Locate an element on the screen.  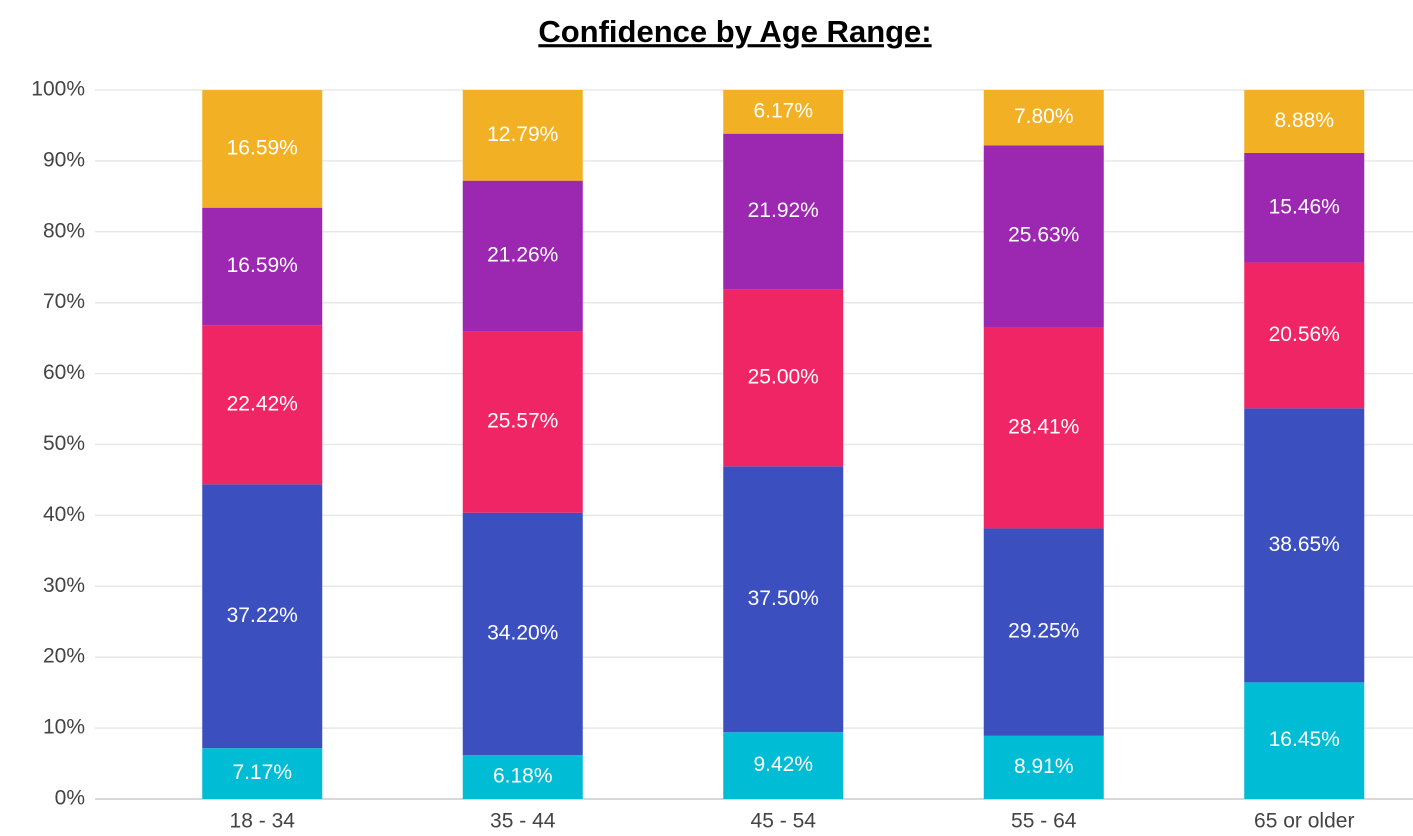
data-label: 12.79% is located at coordinates (522, 134).